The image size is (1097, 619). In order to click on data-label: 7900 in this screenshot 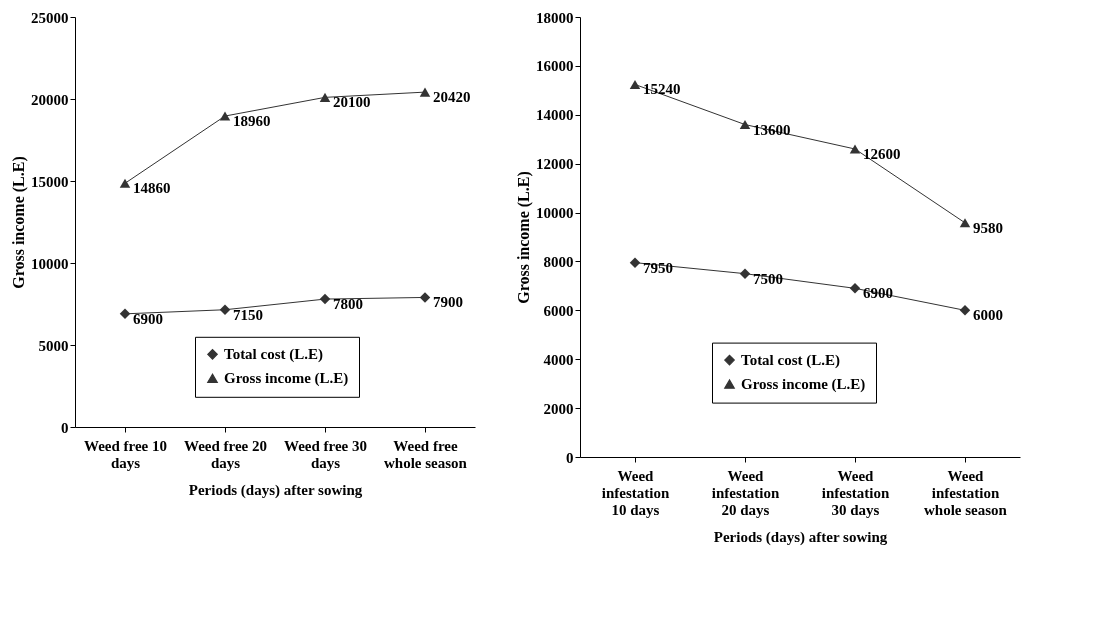, I will do `click(448, 302)`.